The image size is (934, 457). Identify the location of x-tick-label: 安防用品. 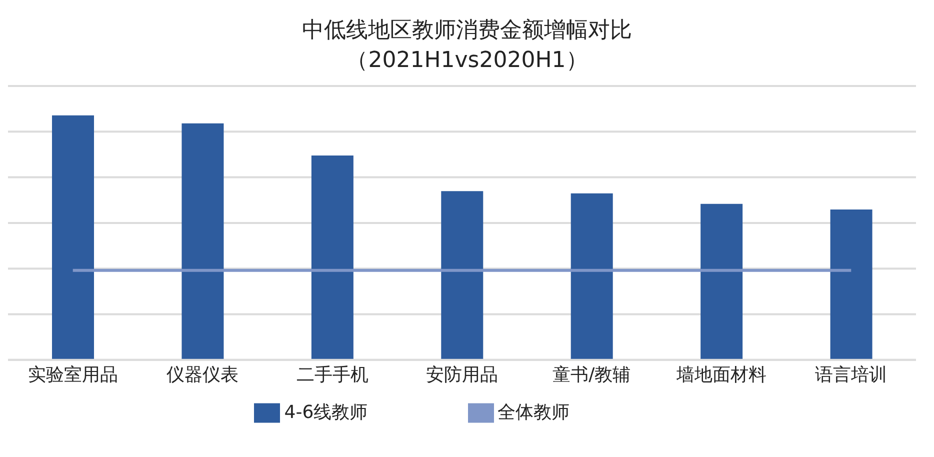
(462, 375).